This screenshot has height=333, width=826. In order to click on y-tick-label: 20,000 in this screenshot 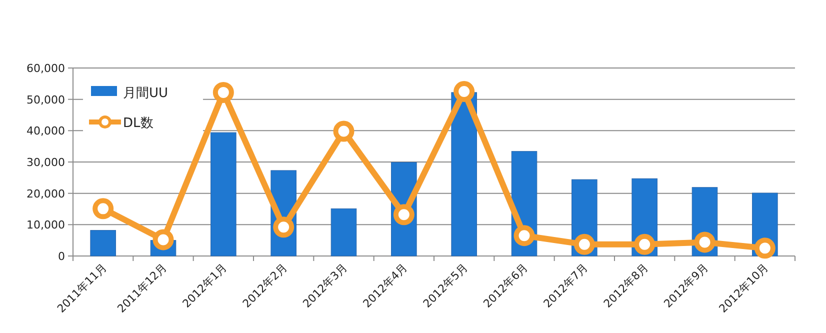, I will do `click(45, 193)`.